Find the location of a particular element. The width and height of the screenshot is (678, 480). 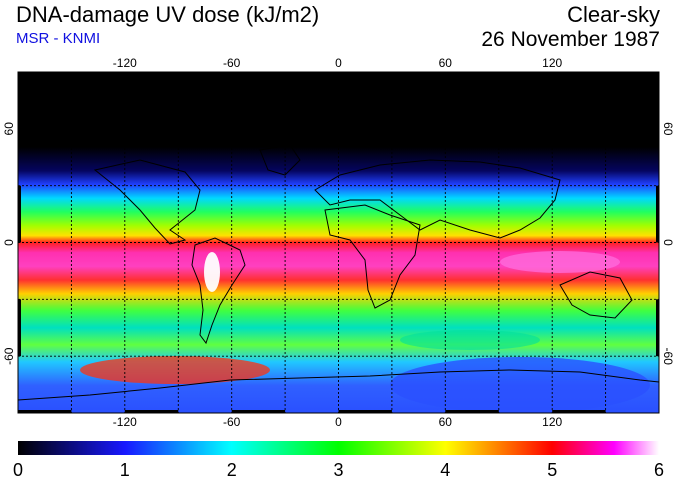

antarctic-blue-zone is located at coordinates (520, 385).